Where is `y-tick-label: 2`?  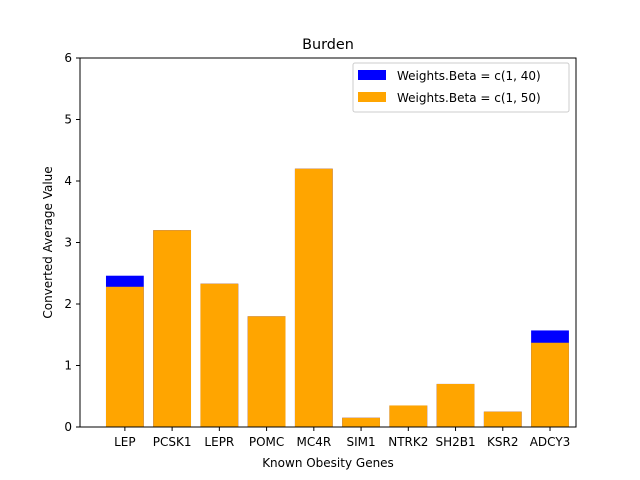 y-tick-label: 2 is located at coordinates (68, 304).